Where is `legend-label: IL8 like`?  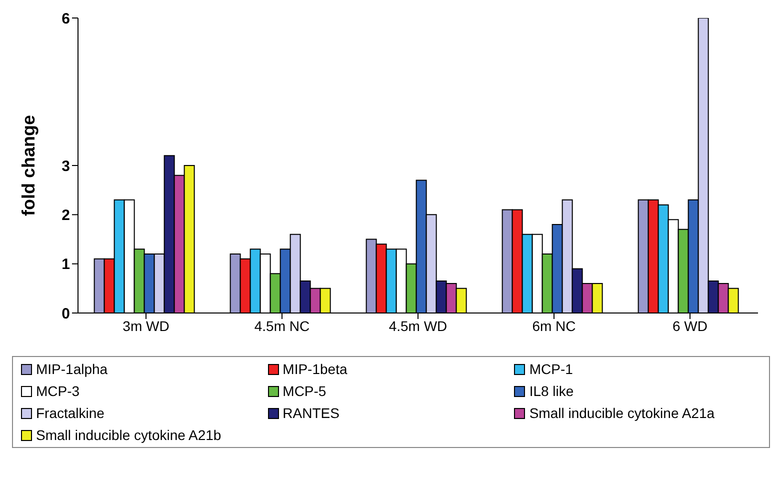 legend-label: IL8 like is located at coordinates (551, 391).